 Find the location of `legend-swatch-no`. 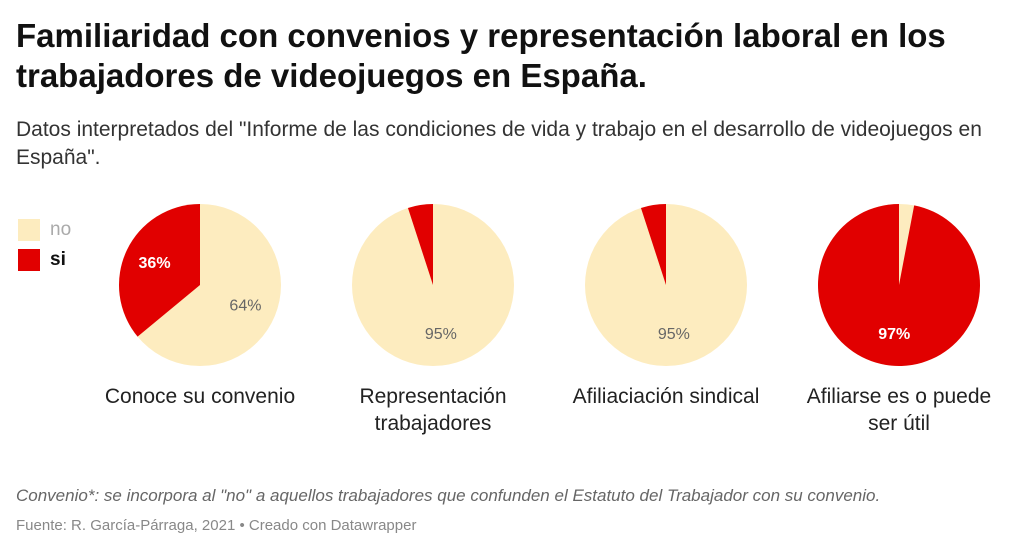

legend-swatch-no is located at coordinates (29, 230).